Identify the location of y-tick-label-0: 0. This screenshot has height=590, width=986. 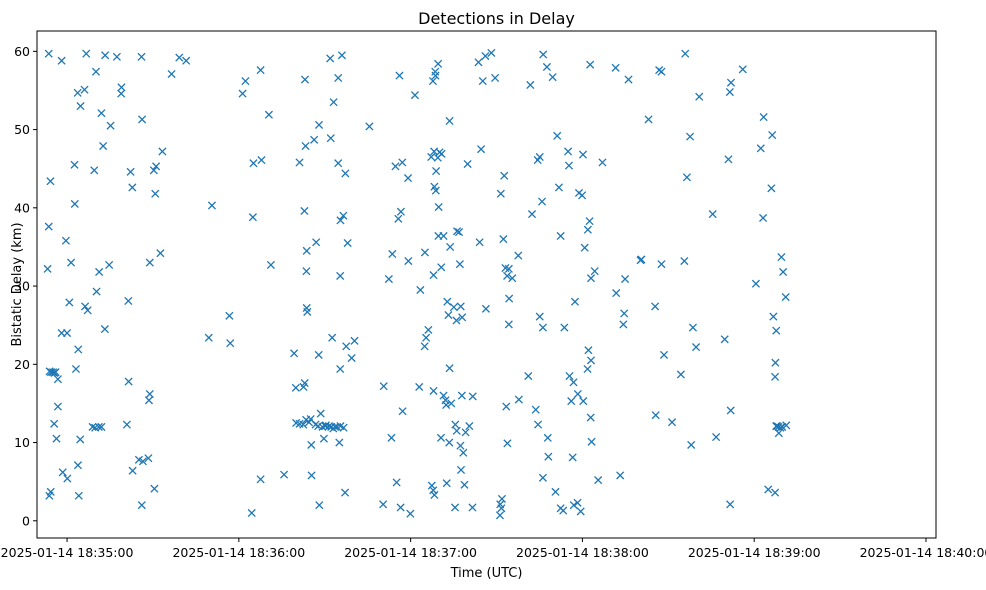
(26, 520).